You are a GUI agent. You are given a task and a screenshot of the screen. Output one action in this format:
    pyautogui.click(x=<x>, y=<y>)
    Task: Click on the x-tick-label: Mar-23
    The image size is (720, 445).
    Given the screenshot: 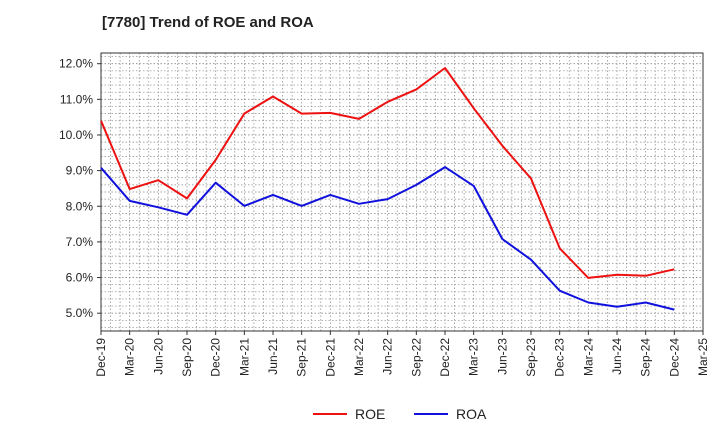 What is the action you would take?
    pyautogui.click(x=474, y=357)
    